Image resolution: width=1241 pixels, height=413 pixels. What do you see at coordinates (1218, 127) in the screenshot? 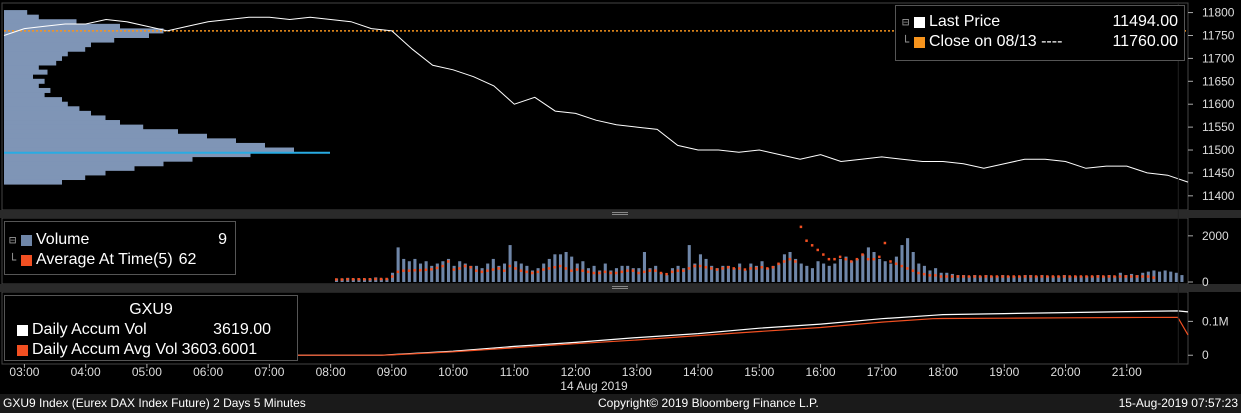
I see `price-tick-label: 11550` at bounding box center [1218, 127].